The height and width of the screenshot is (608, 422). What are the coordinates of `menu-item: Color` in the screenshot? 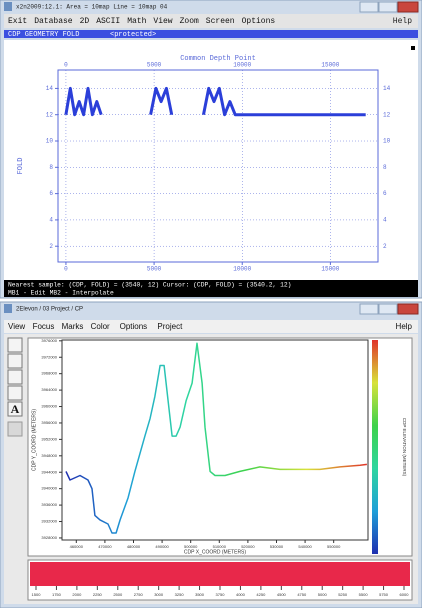 It's located at (100, 326).